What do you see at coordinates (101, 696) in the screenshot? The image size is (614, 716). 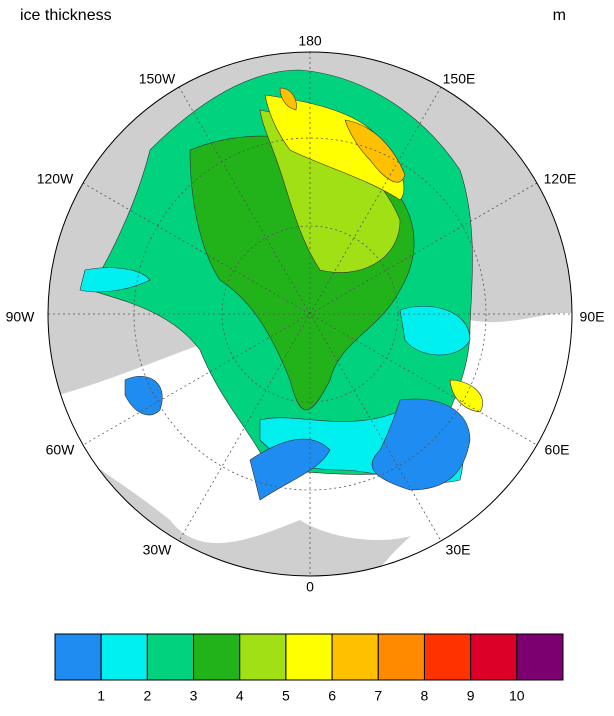 I see `colorbar-label: 1` at bounding box center [101, 696].